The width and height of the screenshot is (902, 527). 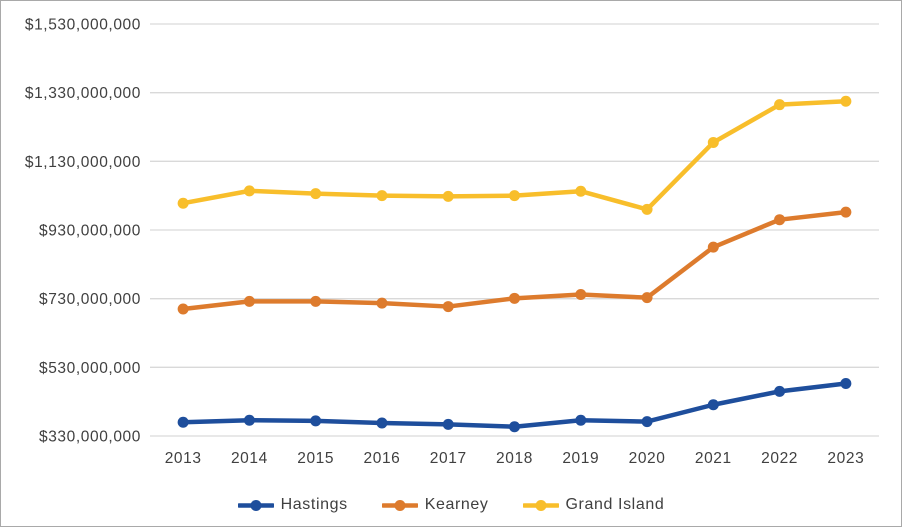 I want to click on chart-legend: Hastings Kearney Grand Island, so click(x=451, y=505).